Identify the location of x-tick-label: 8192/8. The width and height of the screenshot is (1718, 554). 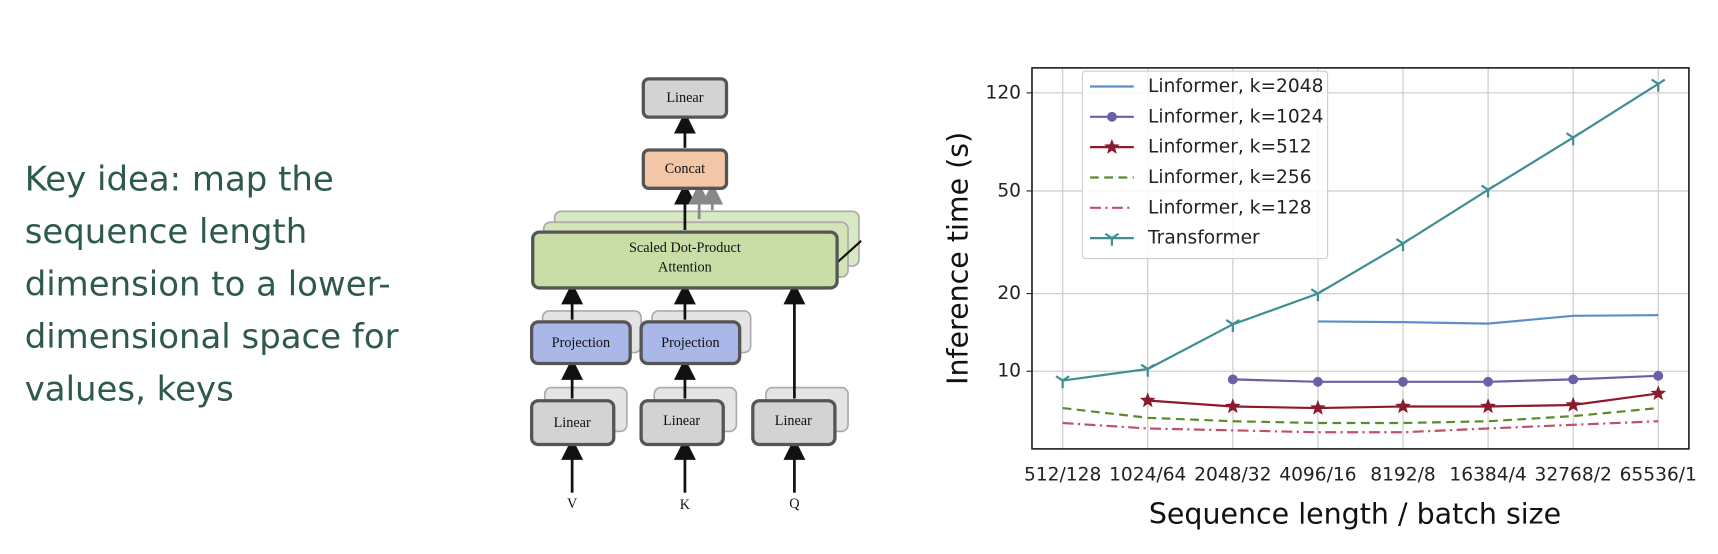
(1402, 475).